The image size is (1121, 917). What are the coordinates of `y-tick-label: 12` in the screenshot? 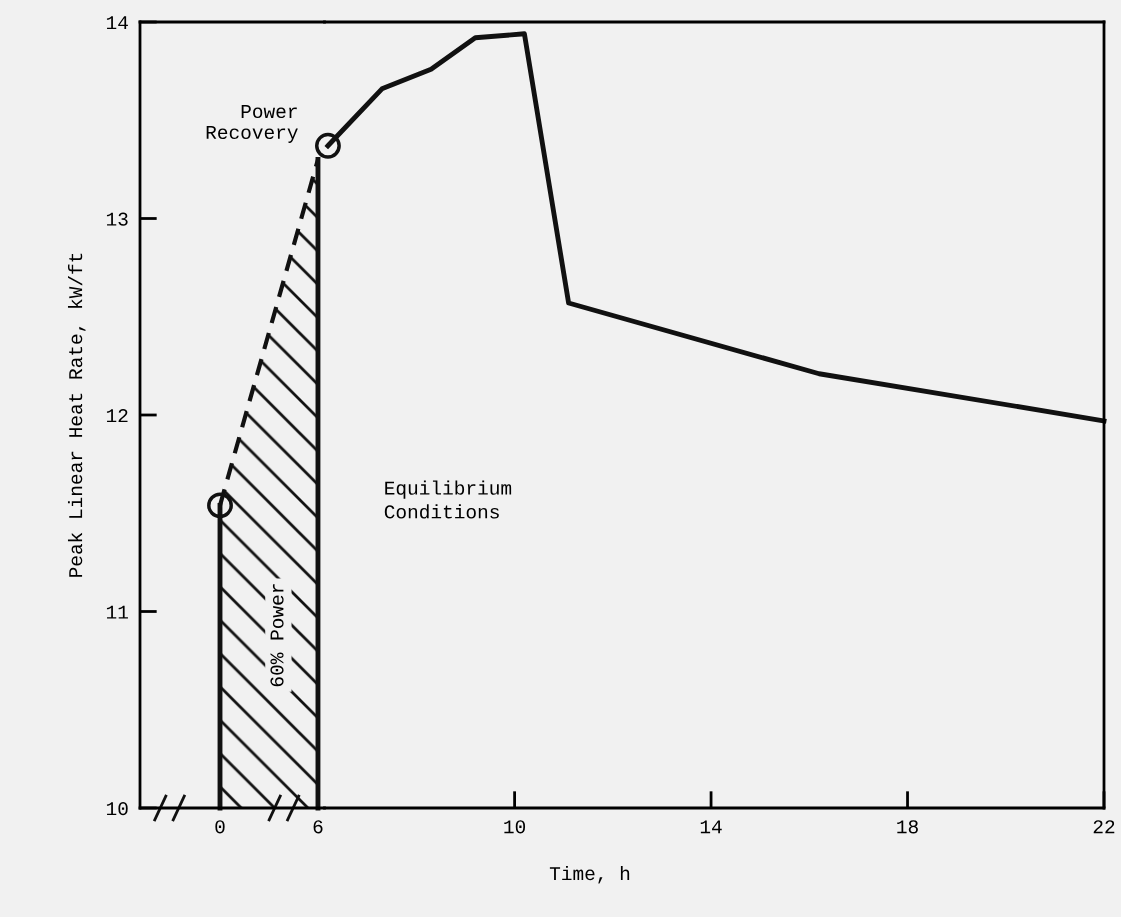 It's located at (117, 416).